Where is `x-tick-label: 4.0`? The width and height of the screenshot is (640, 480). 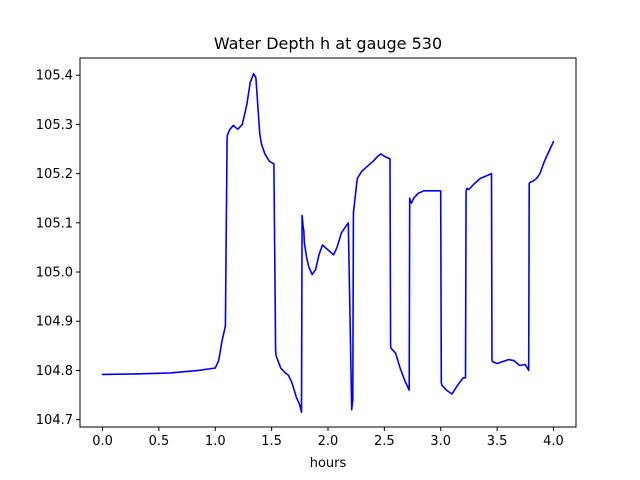 x-tick-label: 4.0 is located at coordinates (553, 441).